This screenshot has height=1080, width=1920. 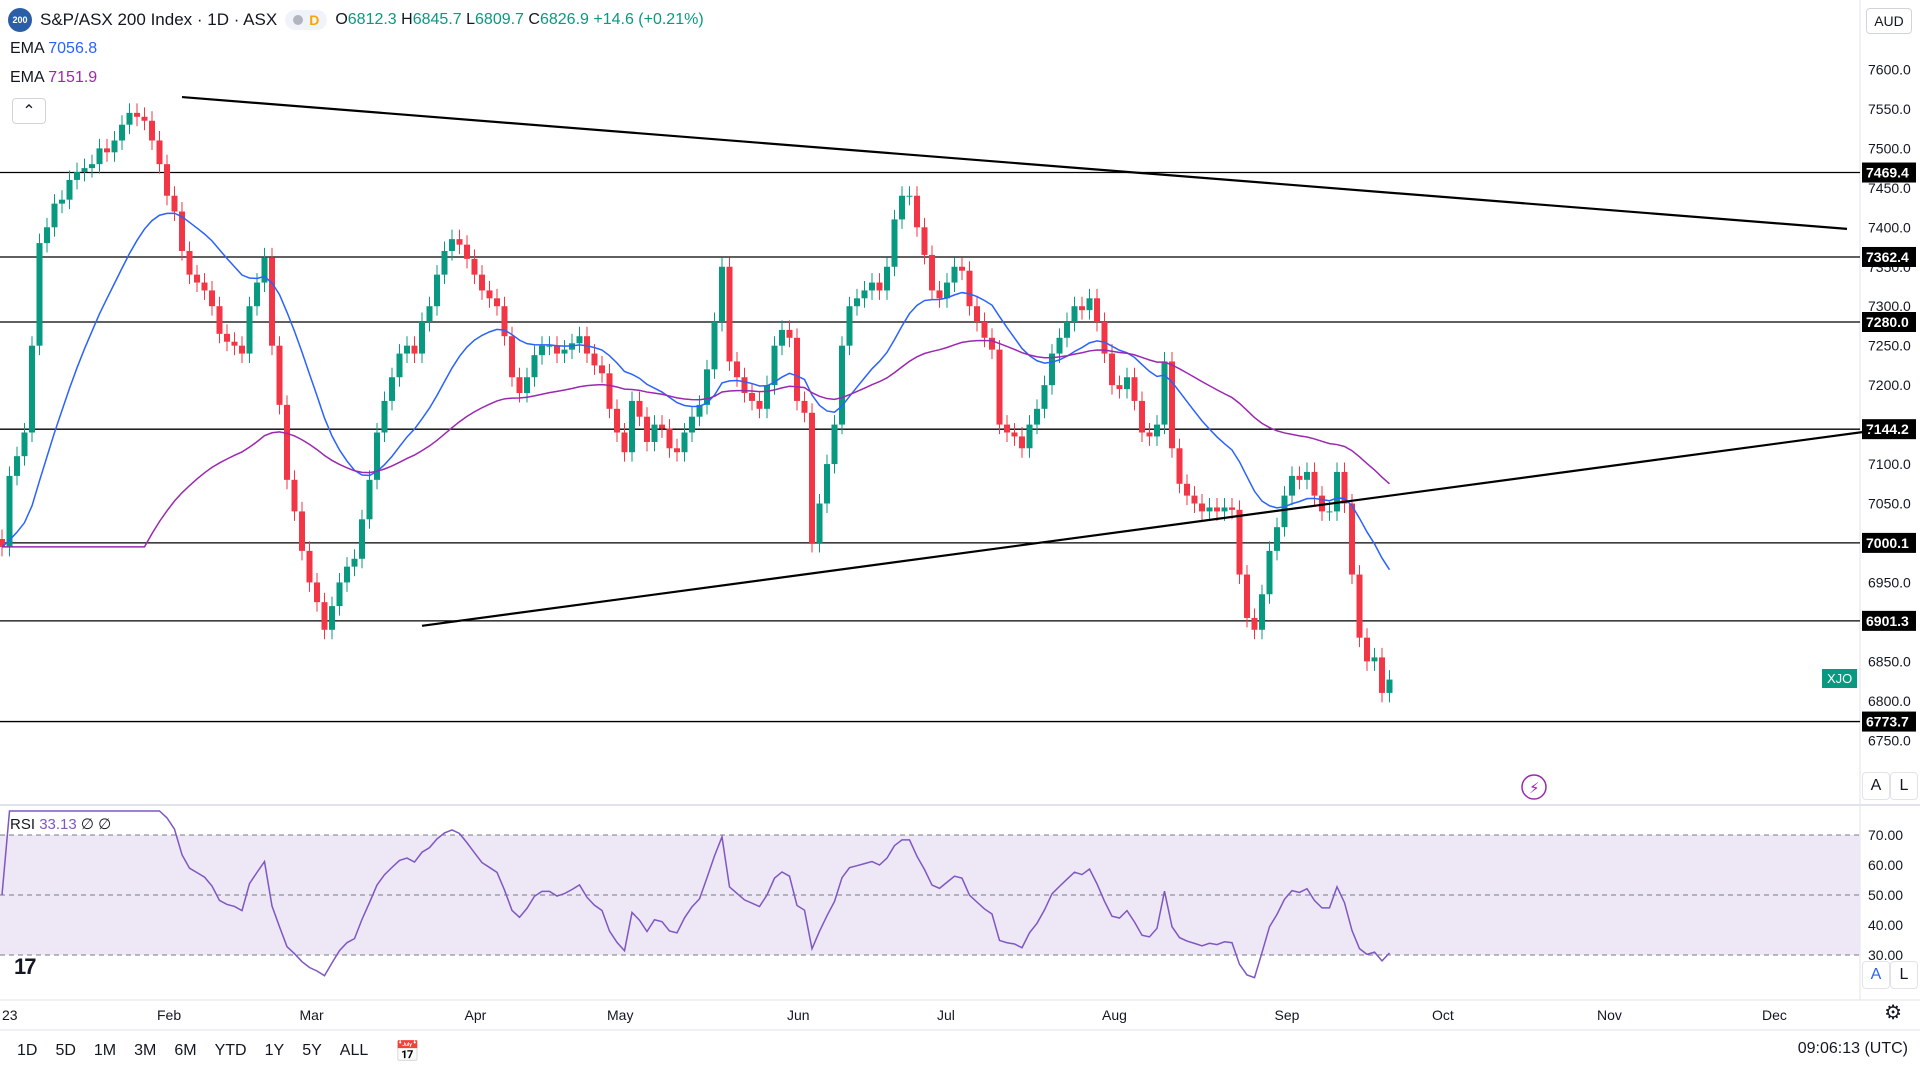 What do you see at coordinates (1889, 346) in the screenshot?
I see `y-tick-label: 7250.0` at bounding box center [1889, 346].